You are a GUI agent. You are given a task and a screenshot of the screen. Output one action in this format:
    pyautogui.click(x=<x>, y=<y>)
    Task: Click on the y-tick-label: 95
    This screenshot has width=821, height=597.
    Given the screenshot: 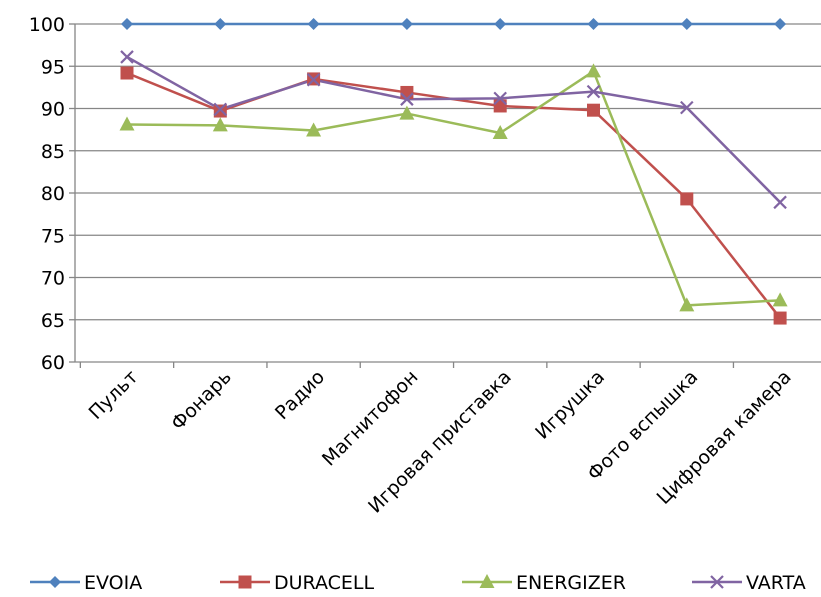 What is the action you would take?
    pyautogui.click(x=53, y=67)
    